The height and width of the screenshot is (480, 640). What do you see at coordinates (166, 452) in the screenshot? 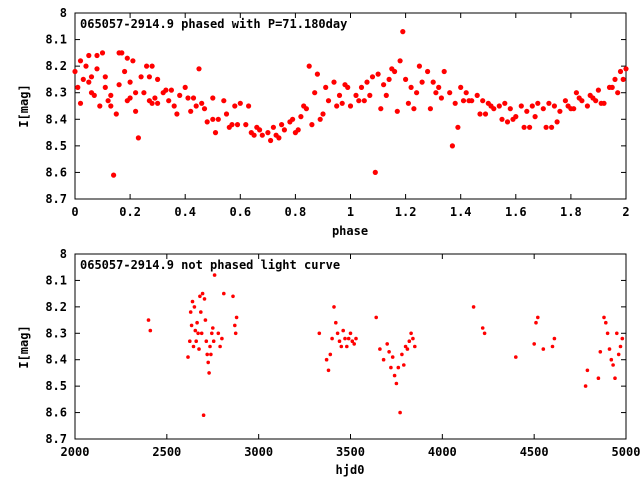
I see `unphased-x-tick-label: 2500` at bounding box center [166, 452].